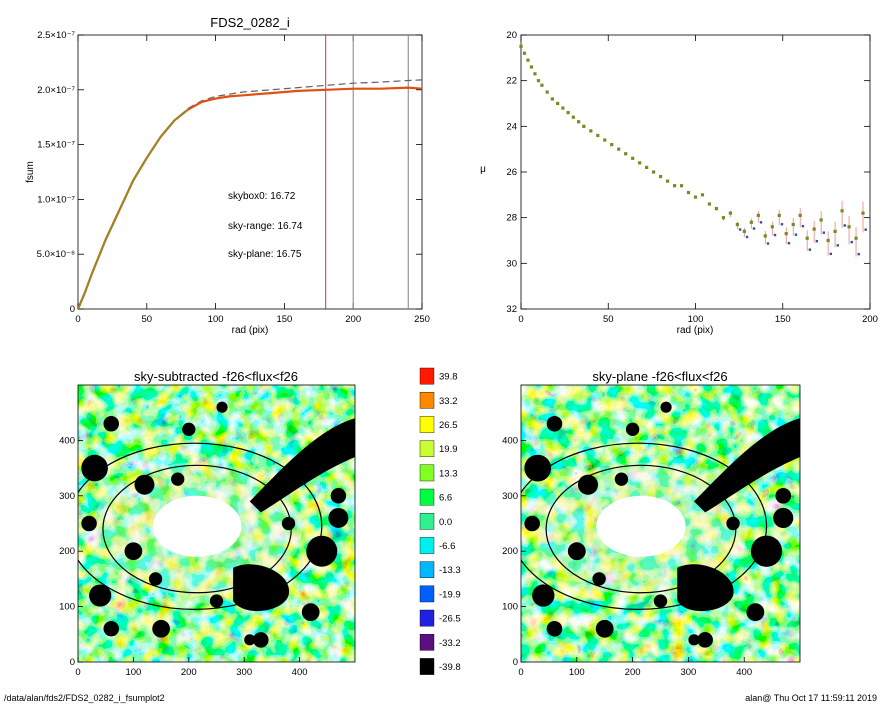 Image resolution: width=885 pixels, height=708 pixels. I want to click on image-xtick-label: 400, so click(744, 672).